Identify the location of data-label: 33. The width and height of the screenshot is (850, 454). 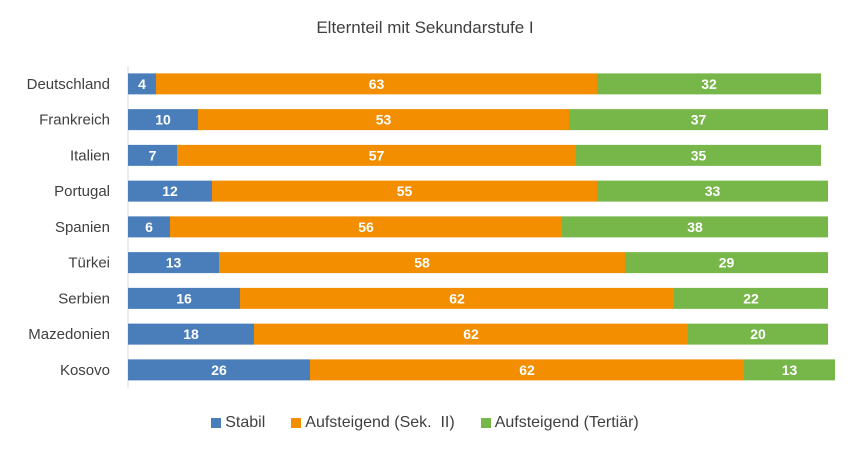
(713, 191).